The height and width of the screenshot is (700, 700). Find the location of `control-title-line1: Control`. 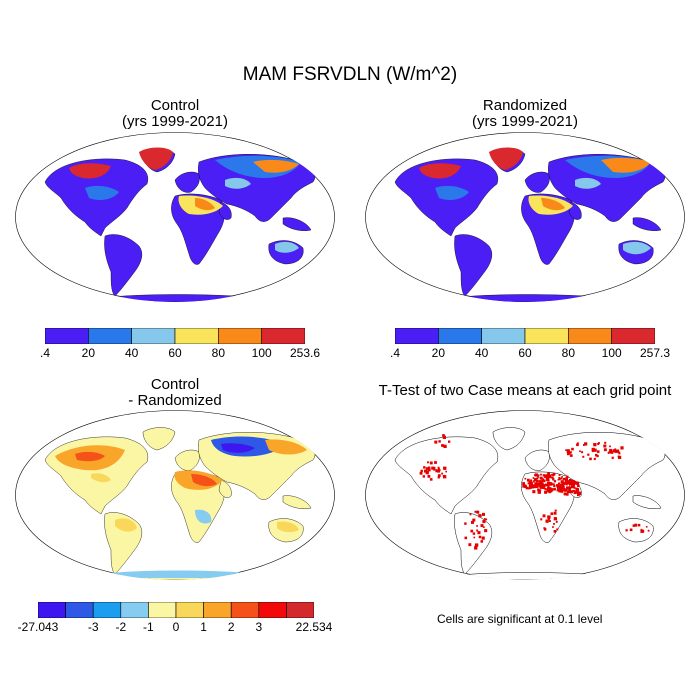

control-title-line1: Control is located at coordinates (175, 105).